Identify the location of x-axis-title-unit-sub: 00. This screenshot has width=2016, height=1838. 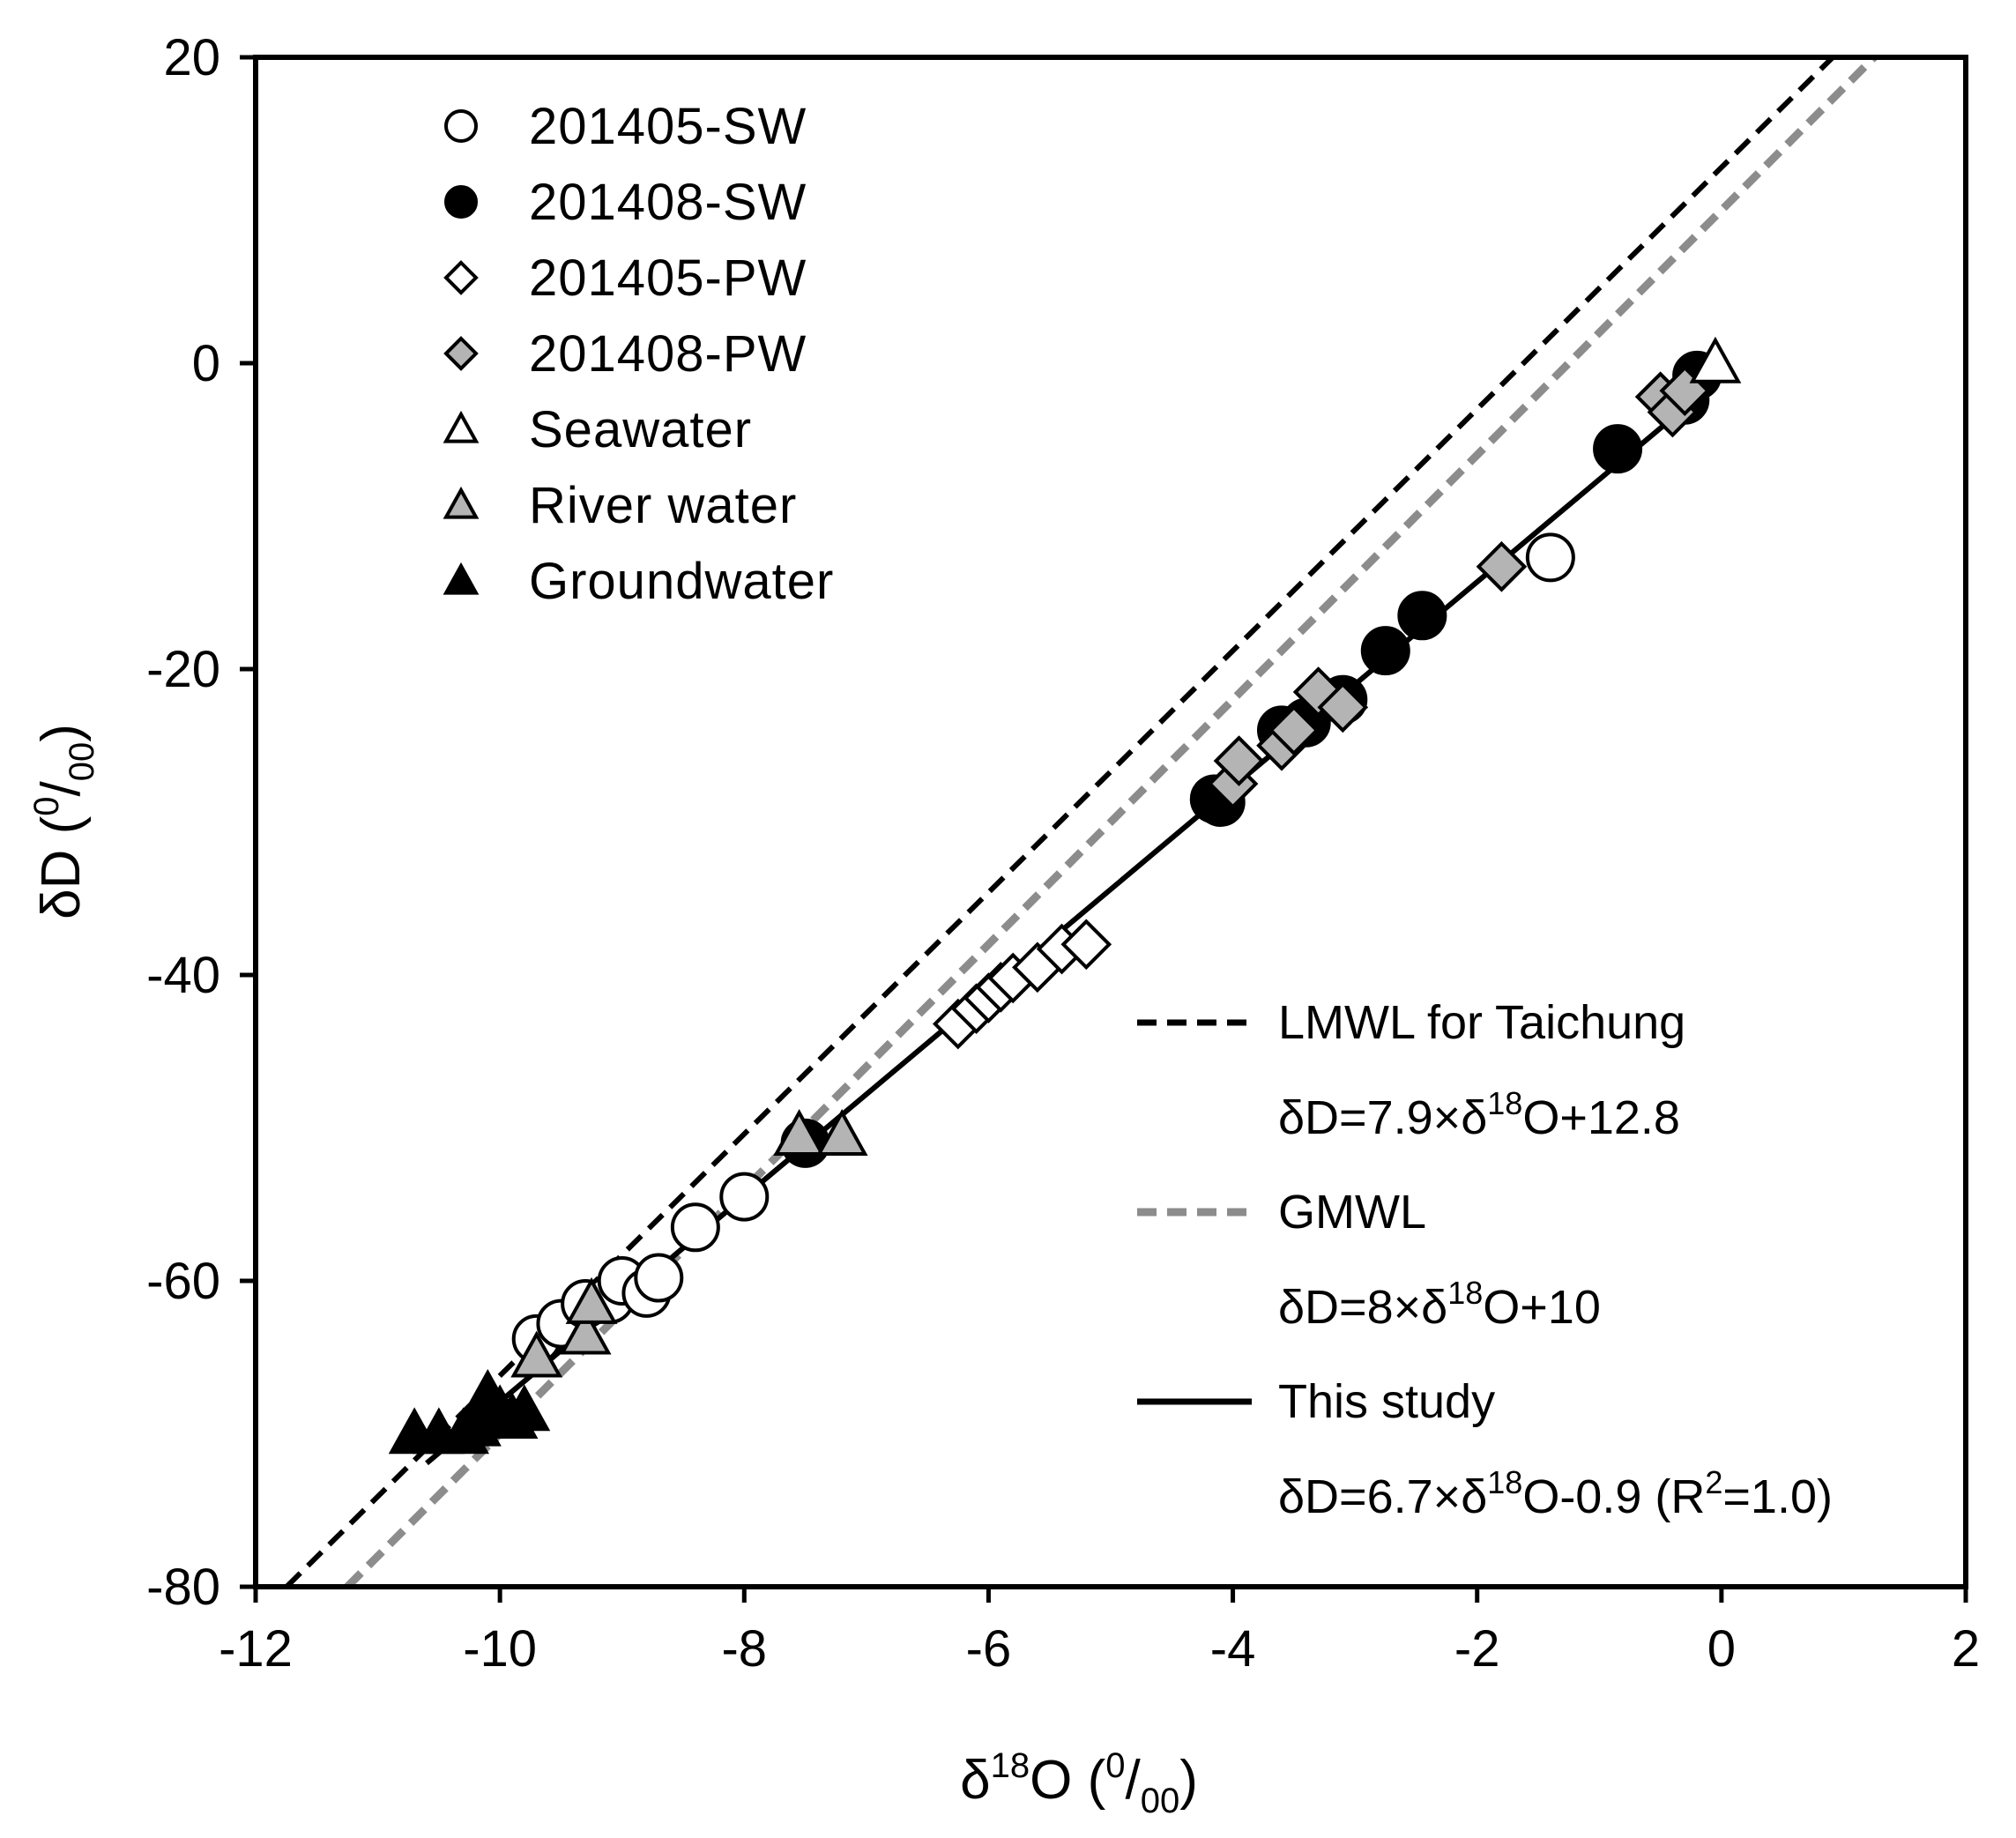
(1160, 1801).